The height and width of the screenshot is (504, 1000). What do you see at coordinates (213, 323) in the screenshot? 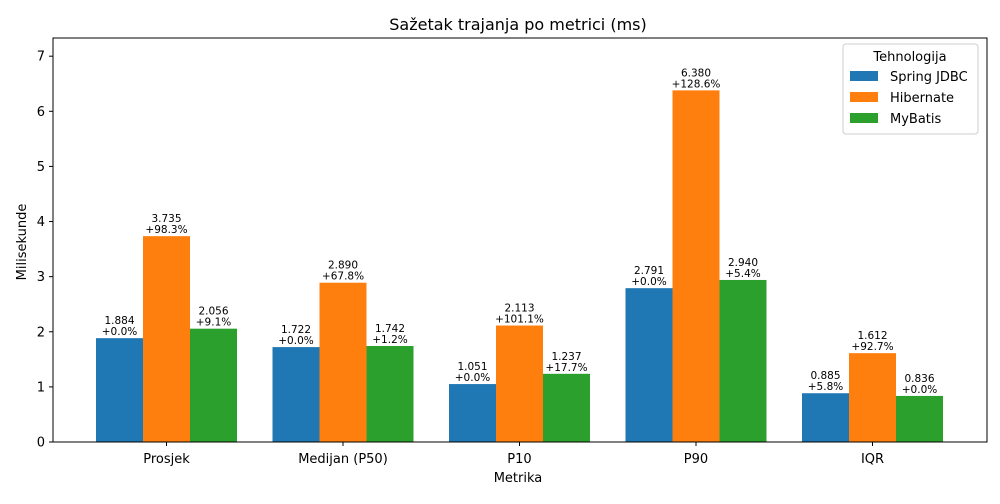
I see `bar-delta-label: +9.1%` at bounding box center [213, 323].